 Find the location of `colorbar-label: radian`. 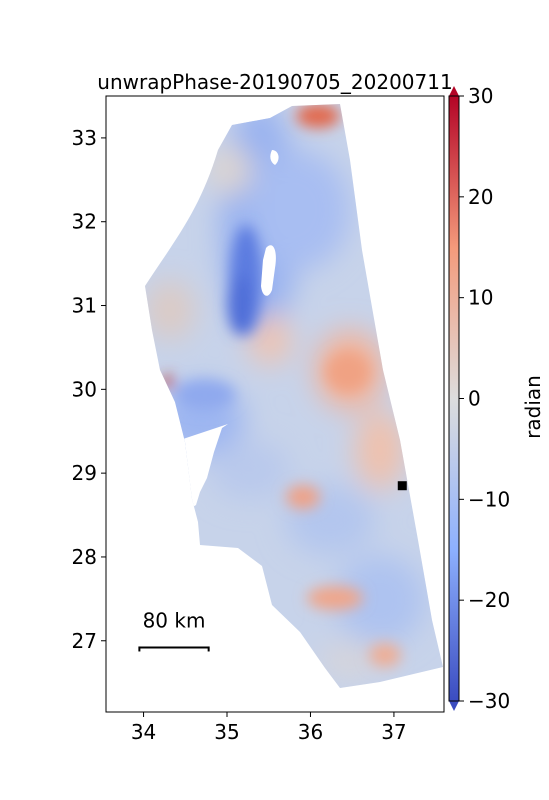

colorbar-label: radian is located at coordinates (533, 407).